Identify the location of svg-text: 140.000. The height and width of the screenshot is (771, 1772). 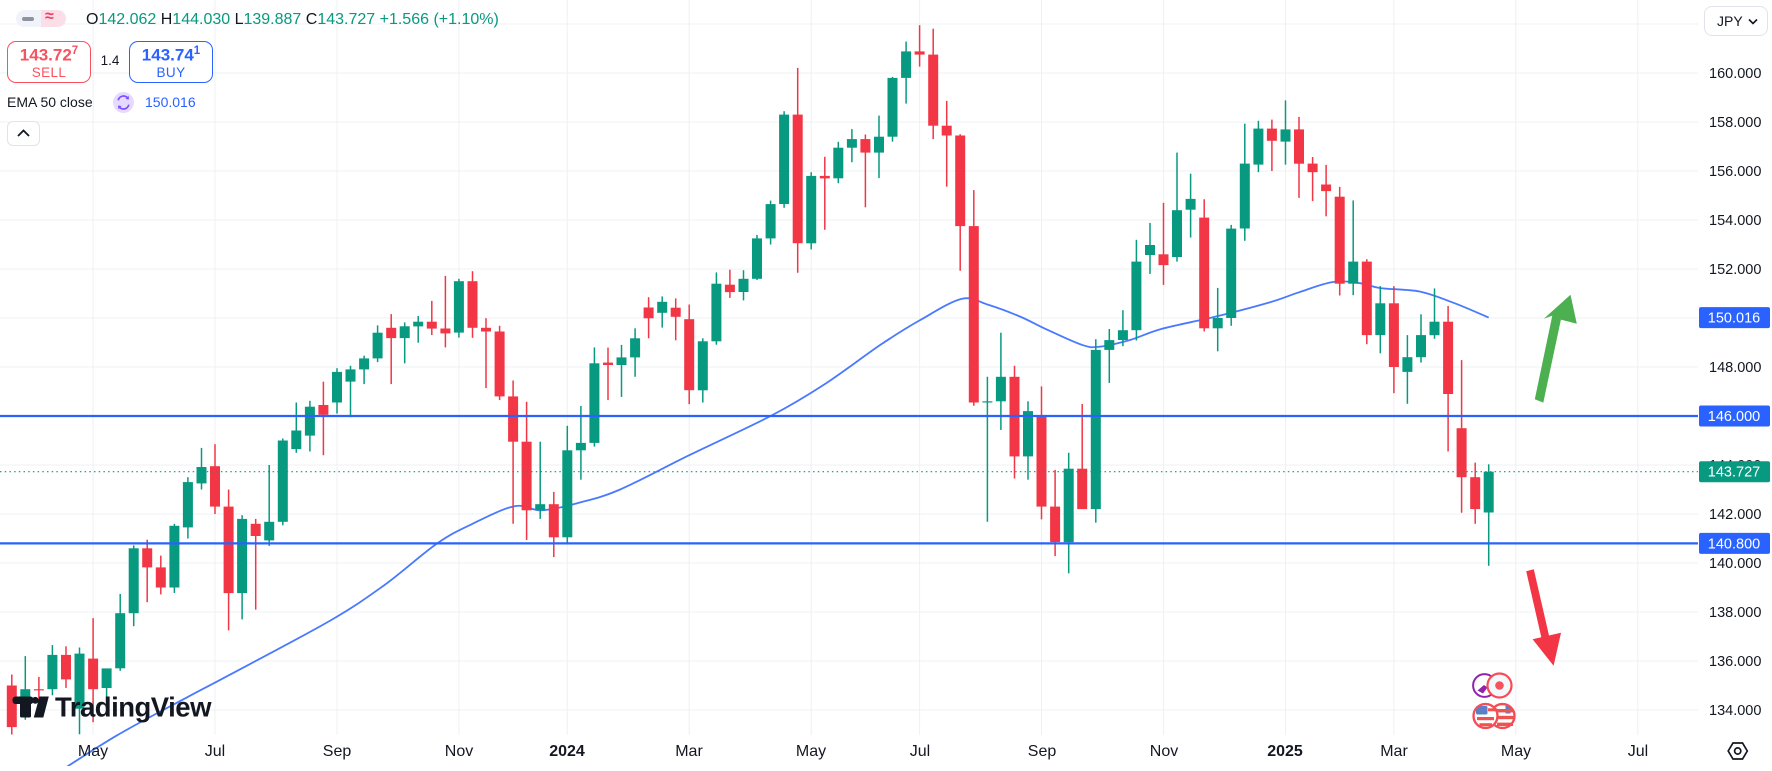
(1735, 564).